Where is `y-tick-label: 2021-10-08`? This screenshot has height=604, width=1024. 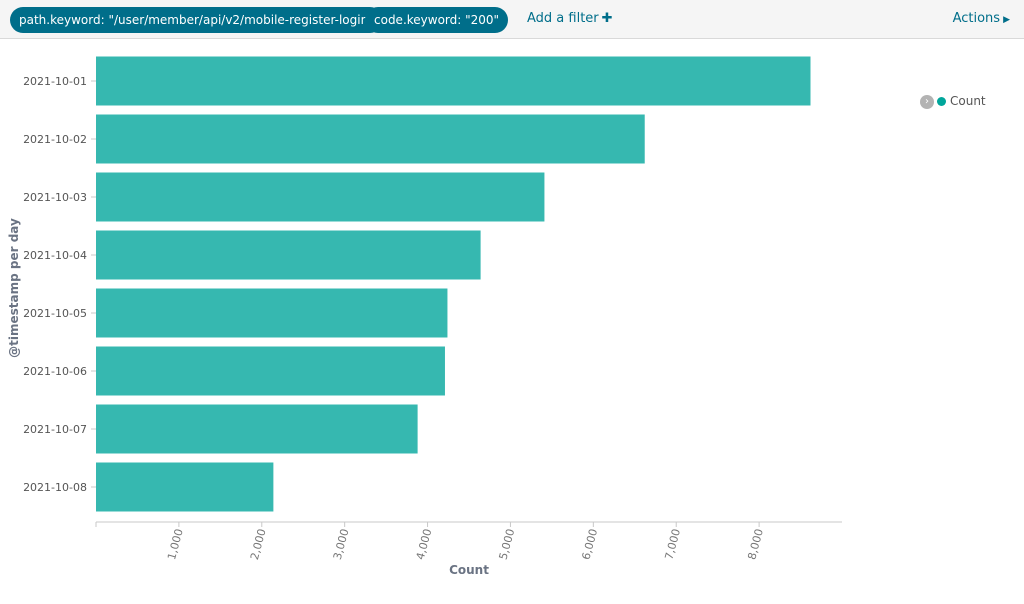 y-tick-label: 2021-10-08 is located at coordinates (55, 487).